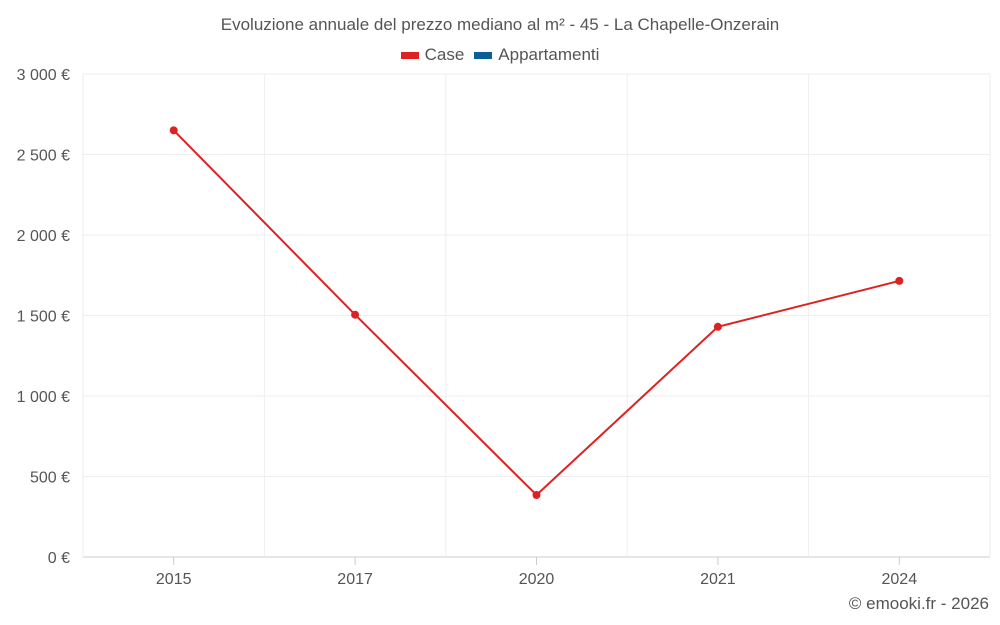 The image size is (1000, 625). Describe the element at coordinates (43, 397) in the screenshot. I see `y-tick-label: 1 000 €` at that location.